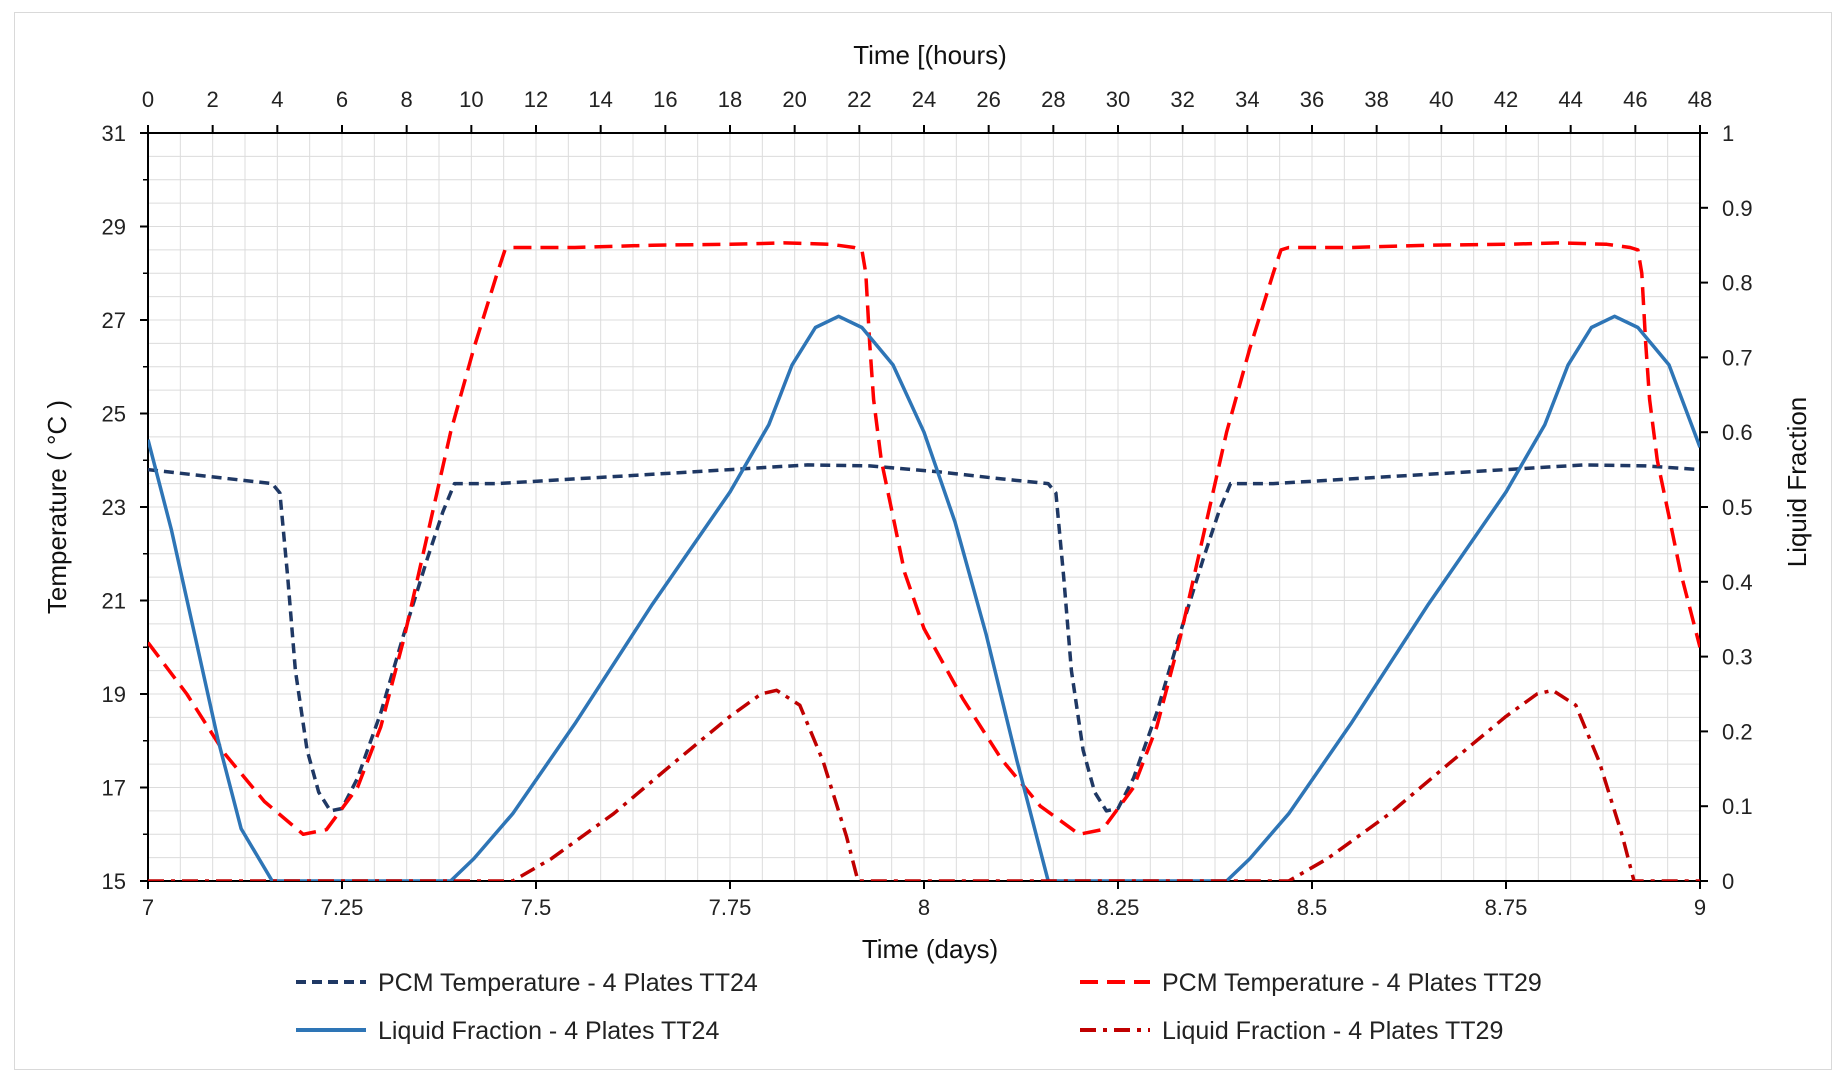  Describe the element at coordinates (1053, 99) in the screenshot. I see `x2-tick-label: 28` at that location.